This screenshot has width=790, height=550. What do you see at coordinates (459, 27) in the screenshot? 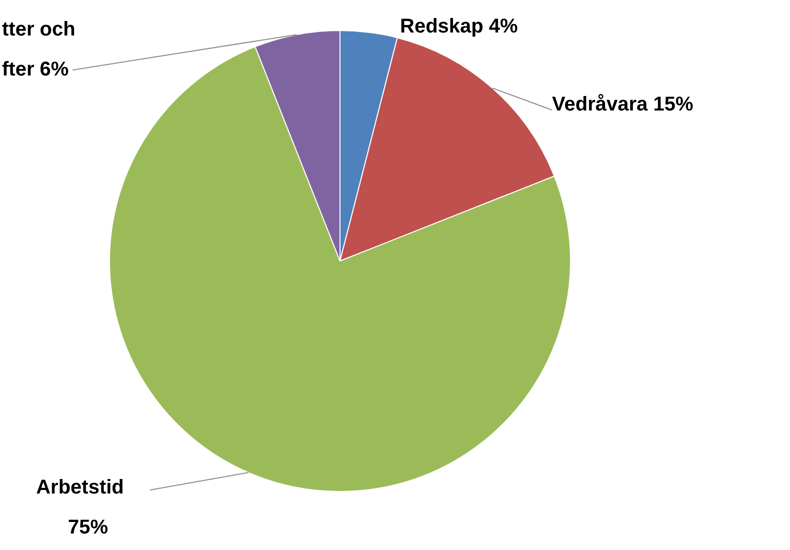
I see `slice-label: Redskap 4%` at bounding box center [459, 27].